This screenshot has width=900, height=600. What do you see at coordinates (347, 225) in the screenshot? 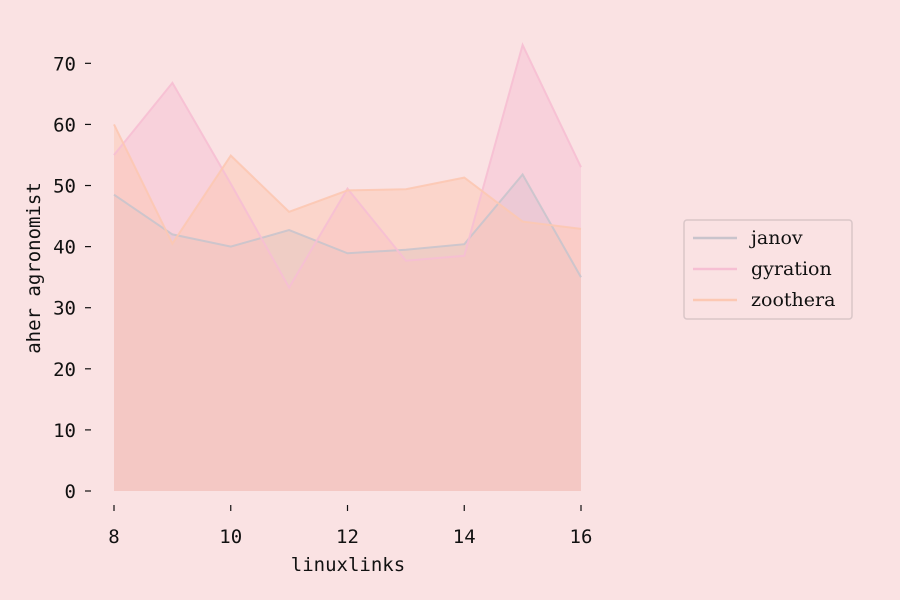
I see `line-janov` at bounding box center [347, 225].